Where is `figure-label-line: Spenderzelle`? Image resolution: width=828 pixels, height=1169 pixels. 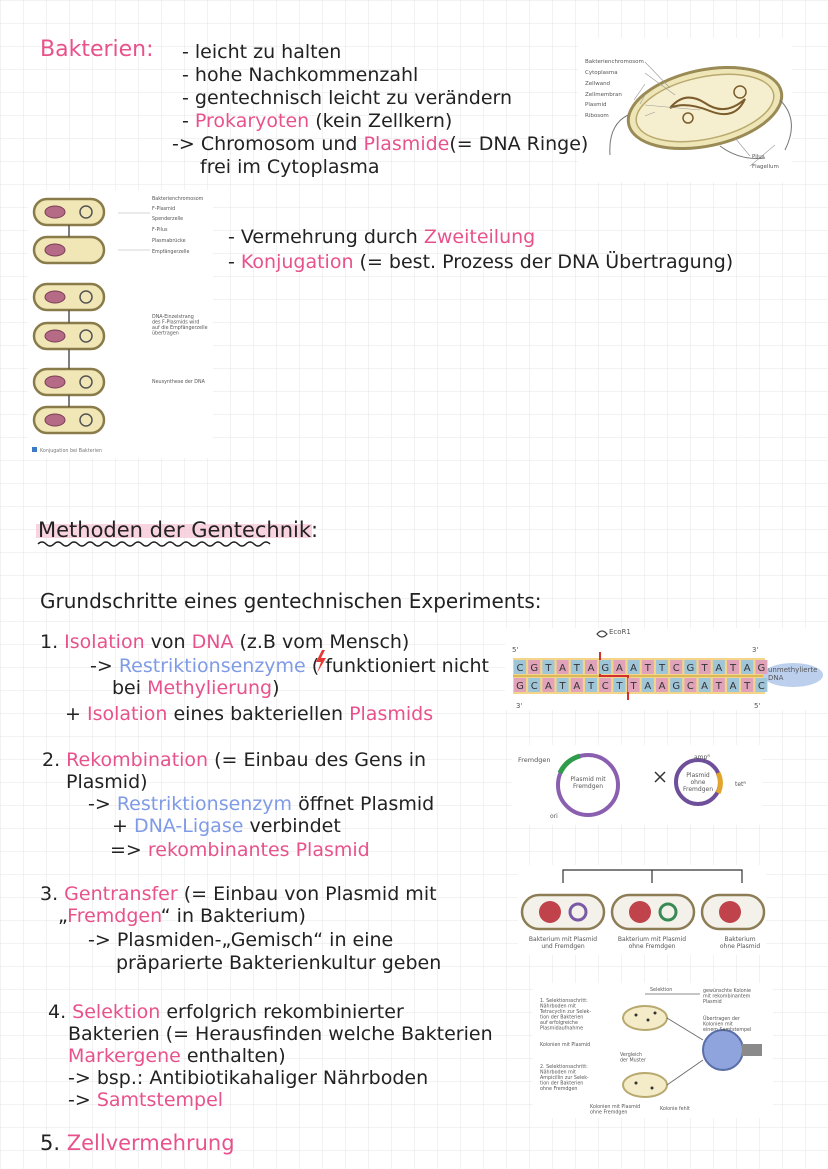 figure-label-line: Spenderzelle is located at coordinates (167, 219).